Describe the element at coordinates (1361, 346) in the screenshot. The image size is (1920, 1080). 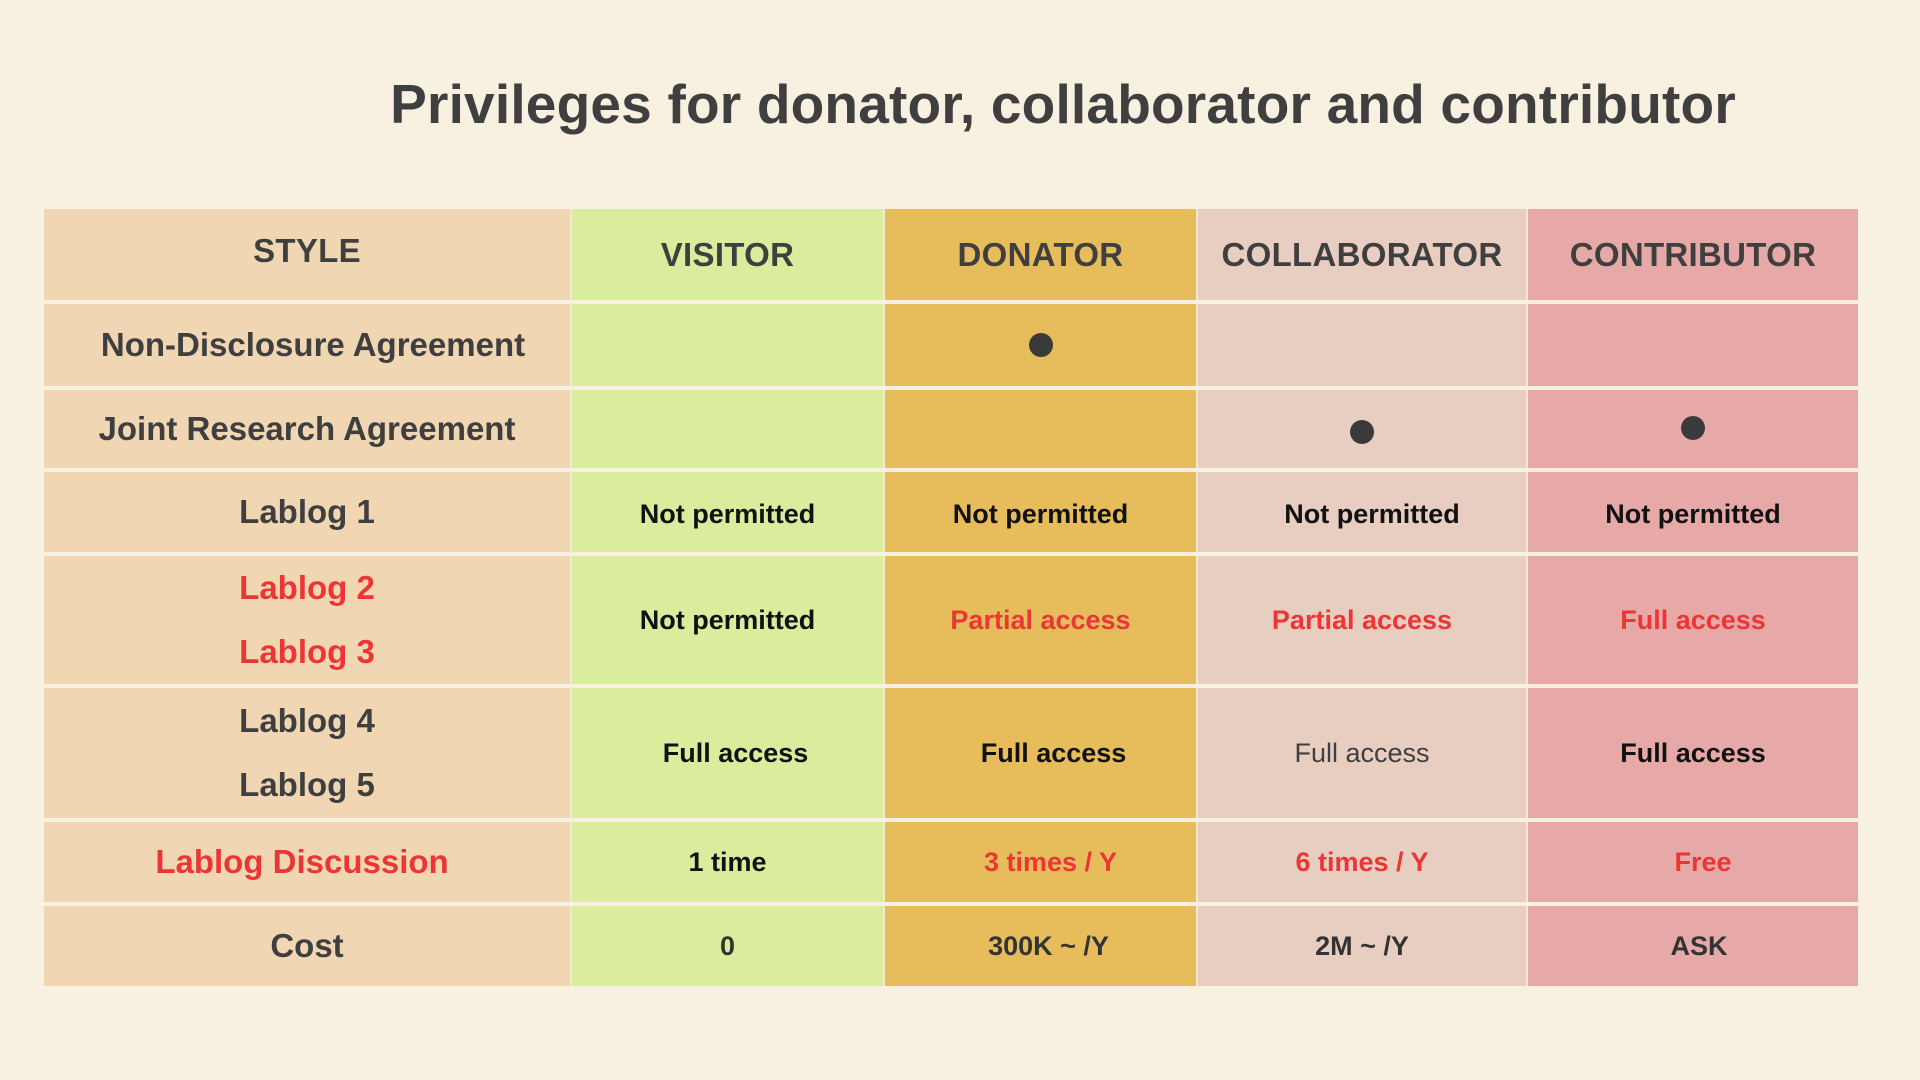
I see `nda-collaborator-cell` at that location.